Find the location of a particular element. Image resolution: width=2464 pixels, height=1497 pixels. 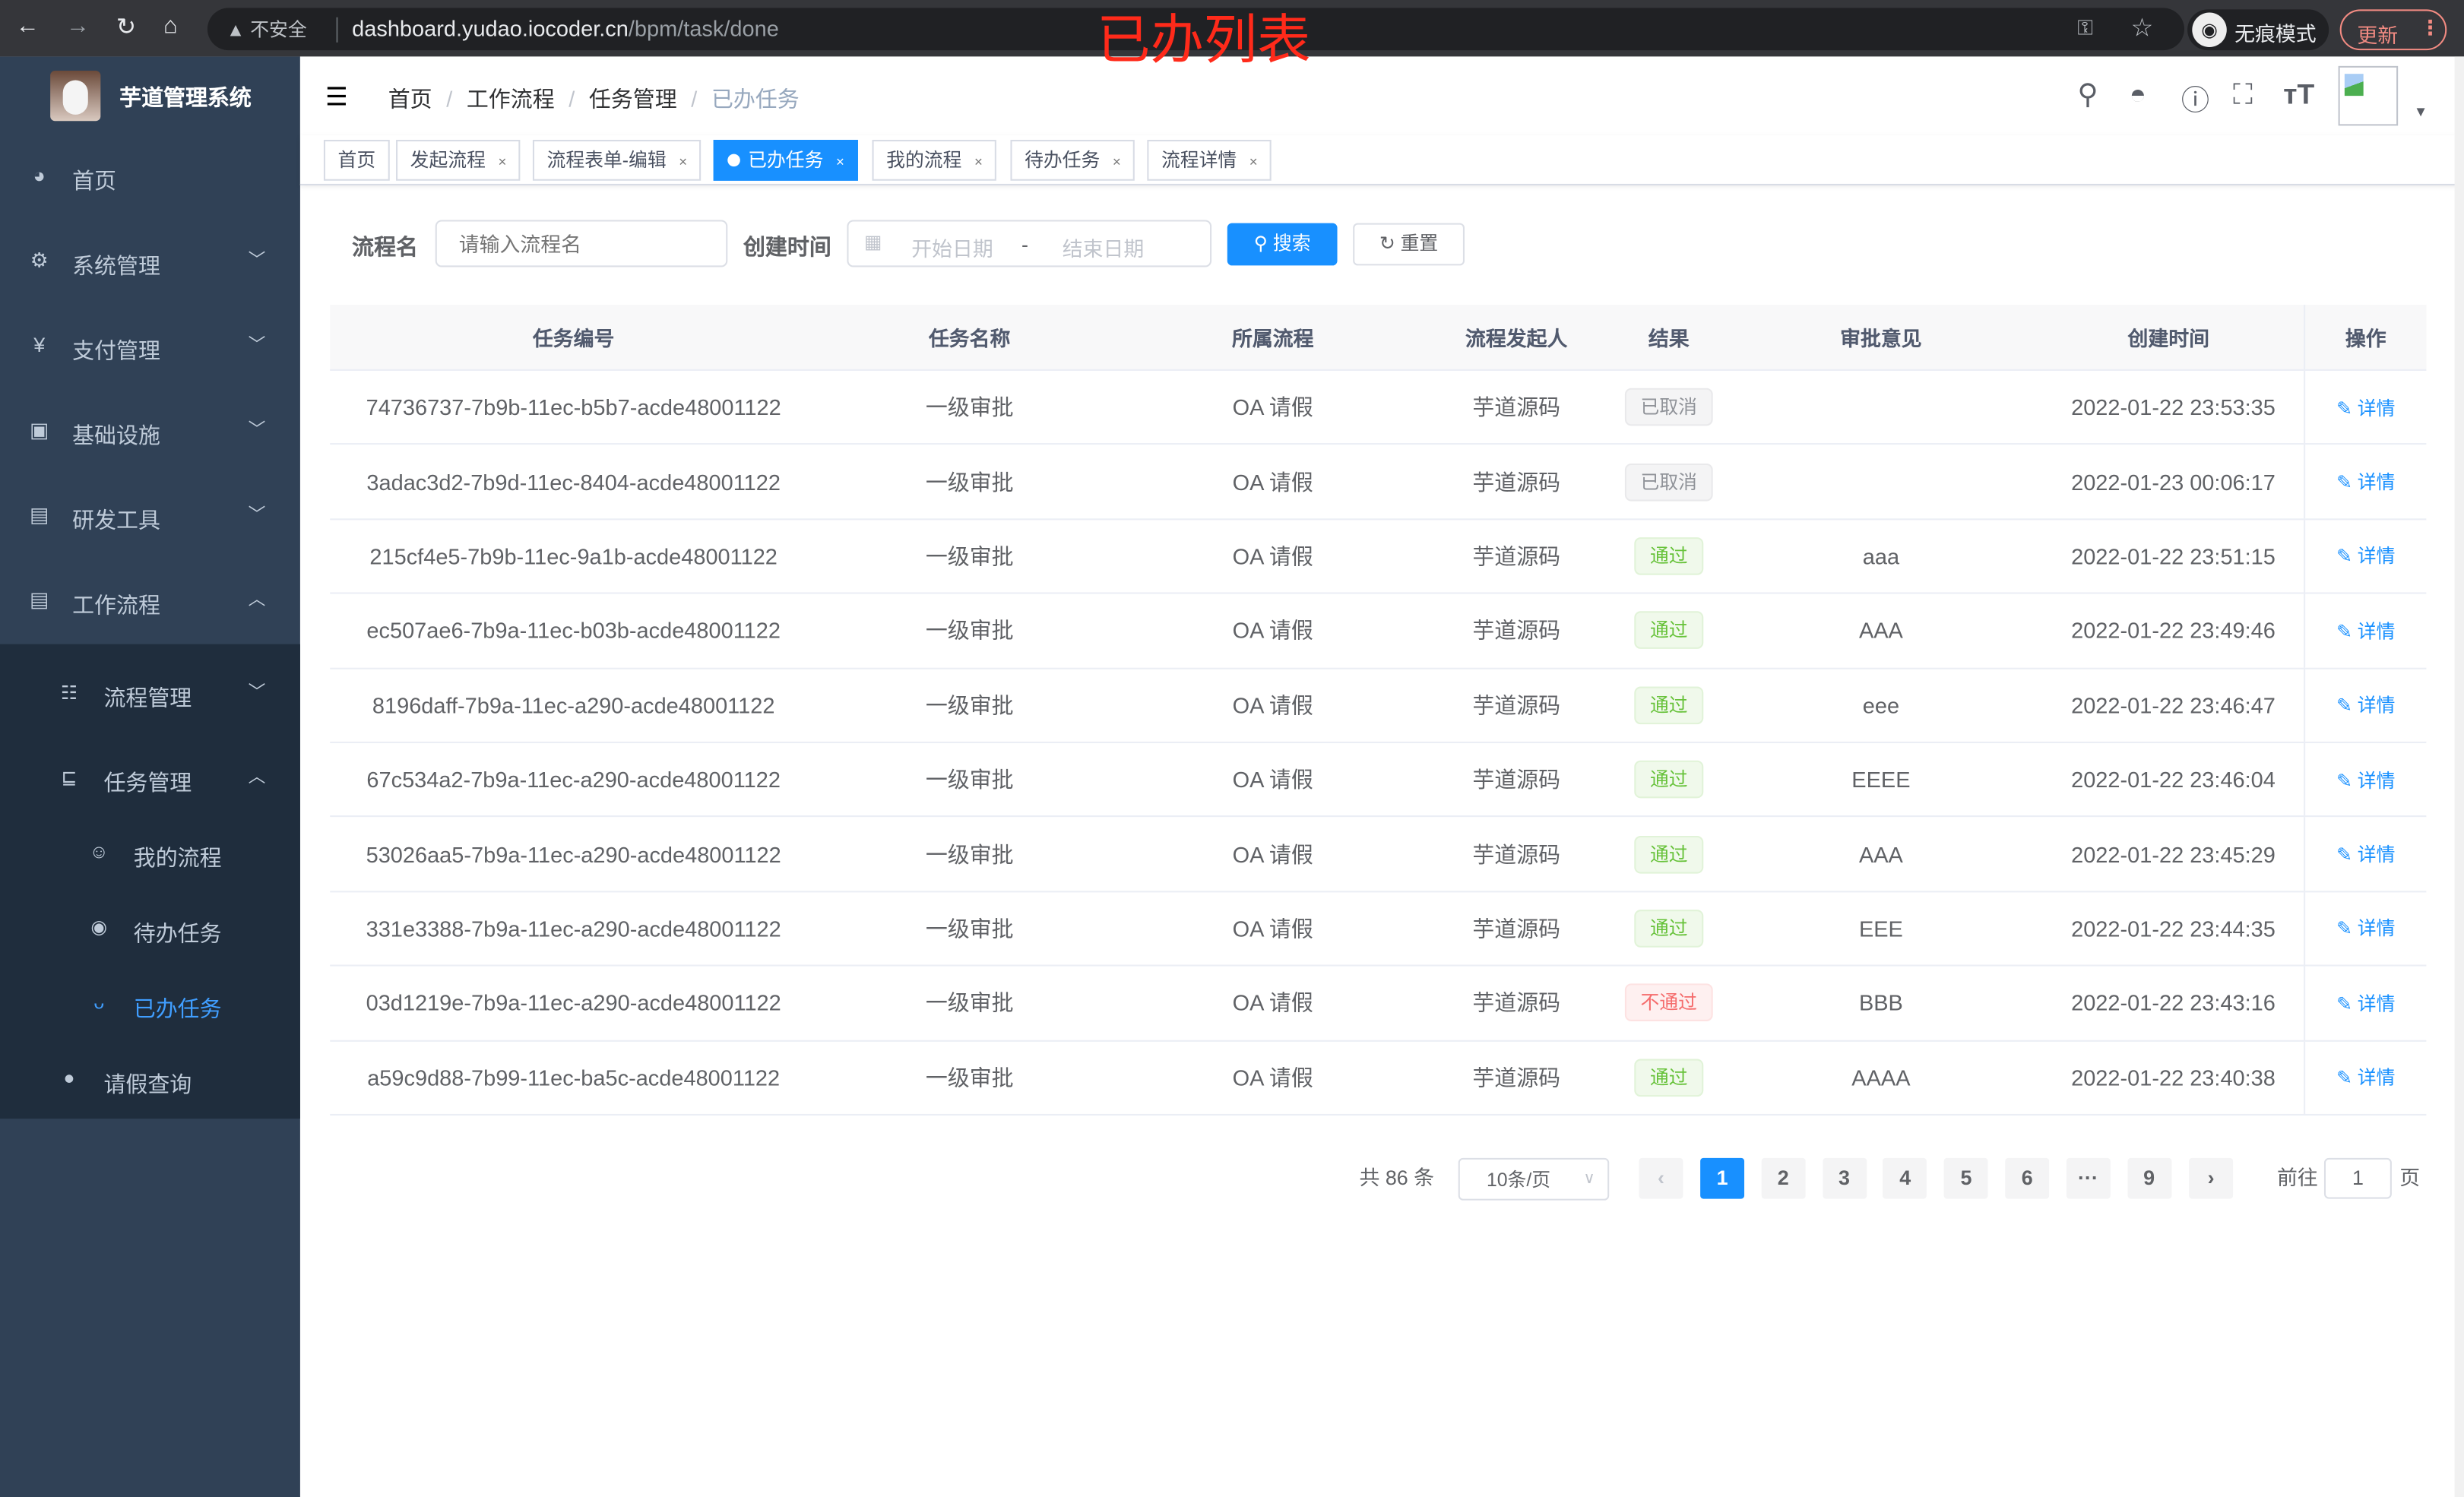

start-date-input: 开始日期 is located at coordinates (952, 249).